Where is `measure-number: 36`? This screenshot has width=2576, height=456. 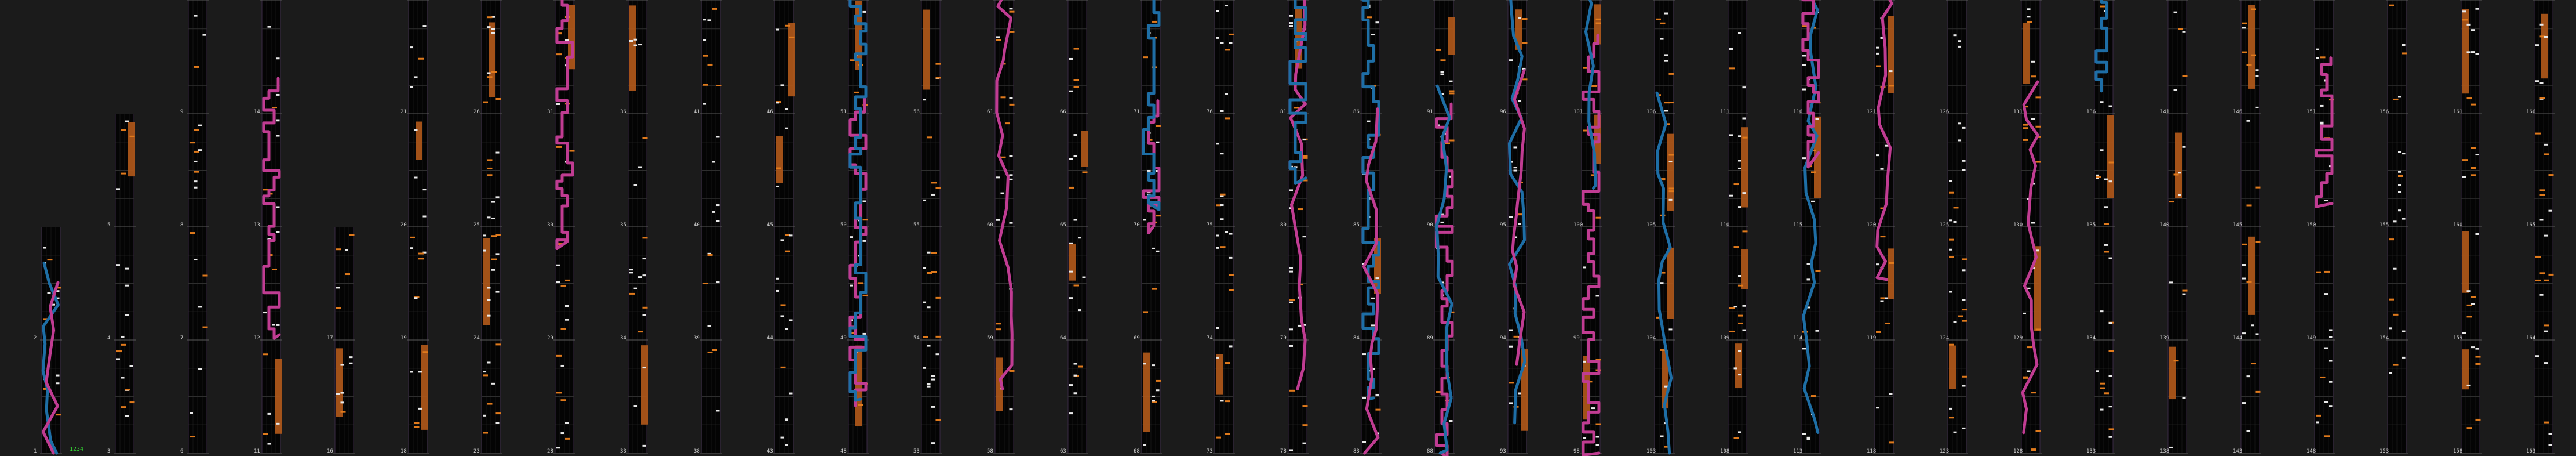 measure-number: 36 is located at coordinates (623, 112).